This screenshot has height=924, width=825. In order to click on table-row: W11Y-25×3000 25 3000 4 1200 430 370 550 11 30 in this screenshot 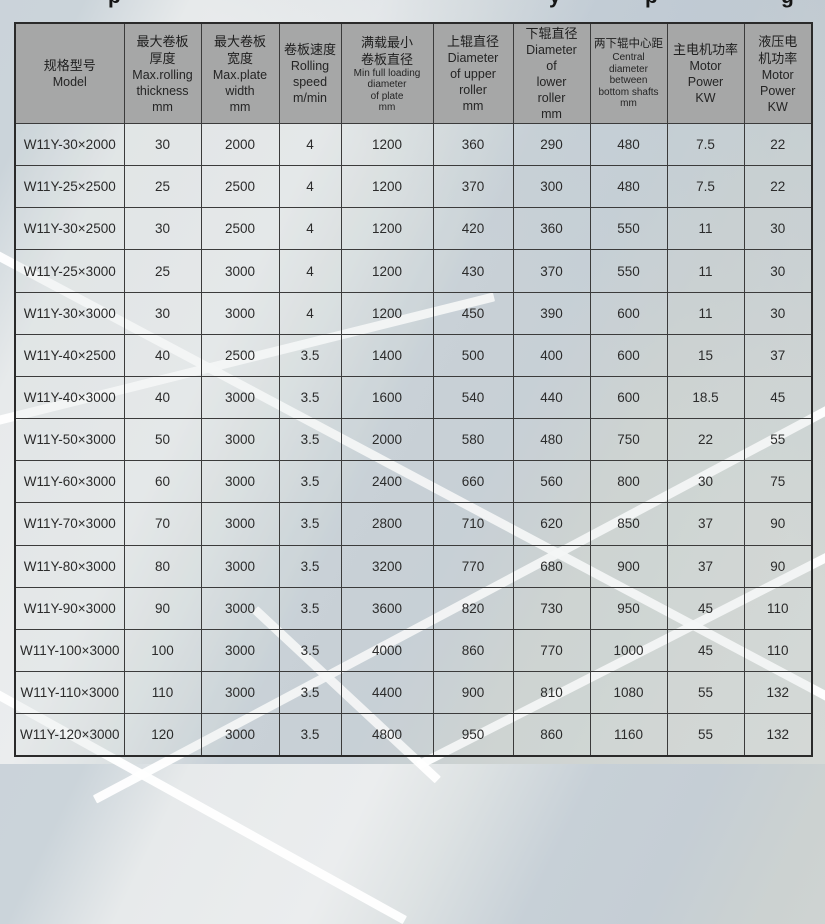, I will do `click(413, 271)`.